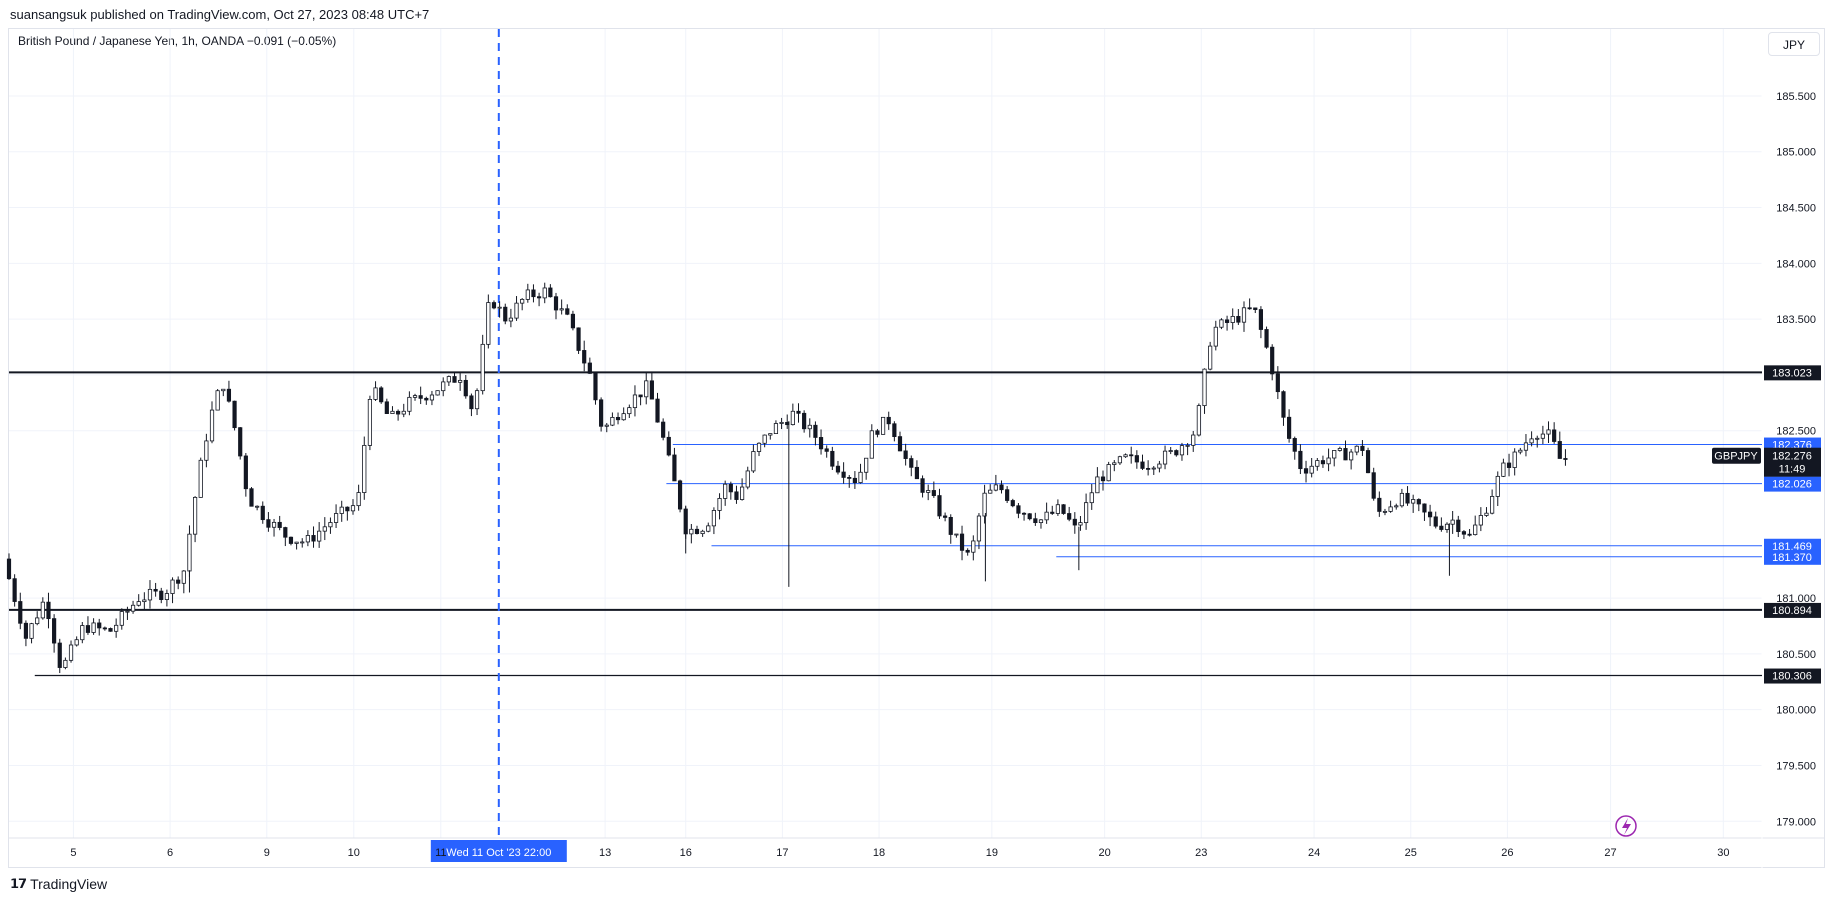 This screenshot has height=901, width=1835. Describe the element at coordinates (605, 853) in the screenshot. I see `x-tick-label: 13` at that location.